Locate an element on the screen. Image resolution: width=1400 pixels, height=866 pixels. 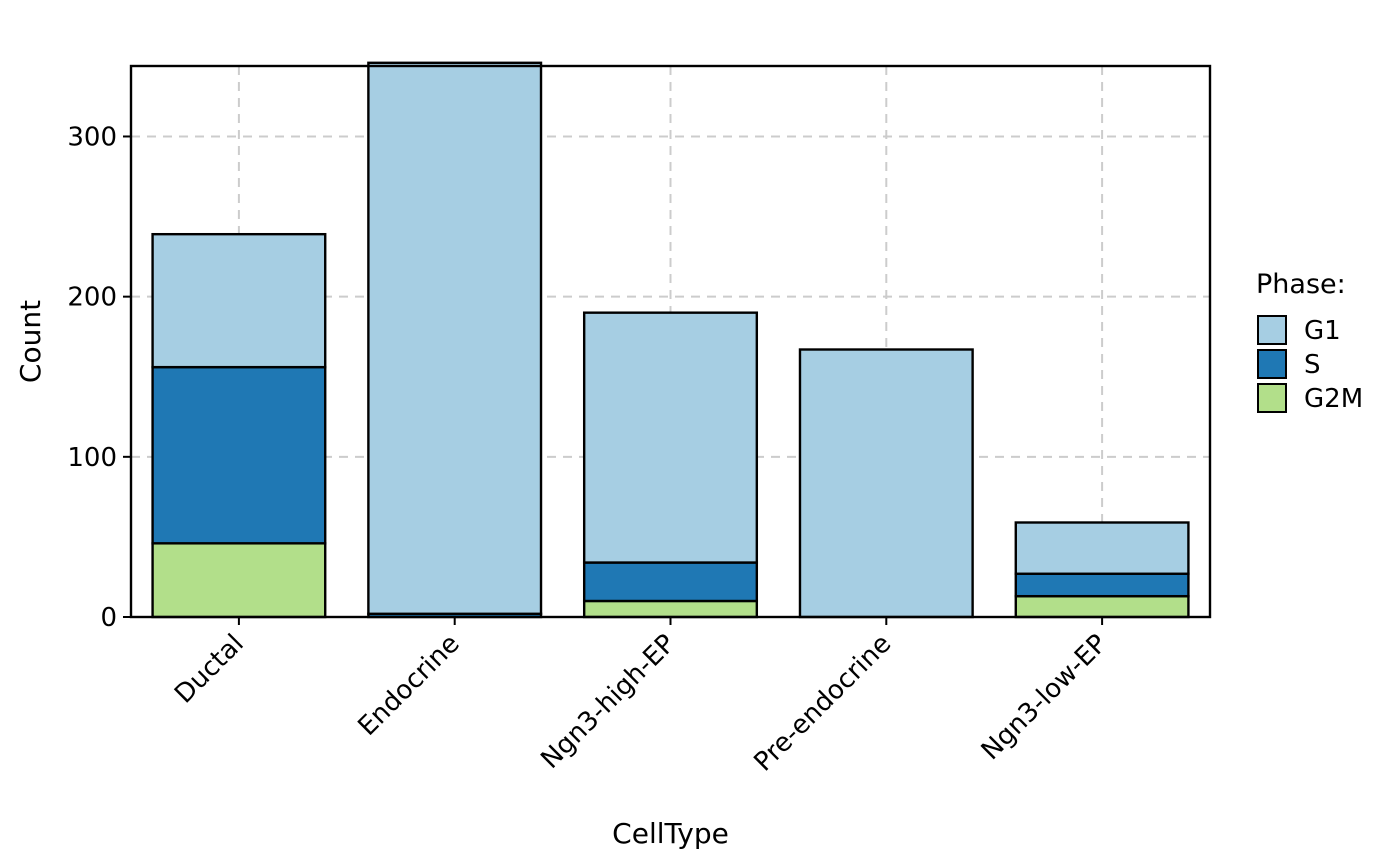
x-tick-label: Pre-endocrine is located at coordinates (823, 703).